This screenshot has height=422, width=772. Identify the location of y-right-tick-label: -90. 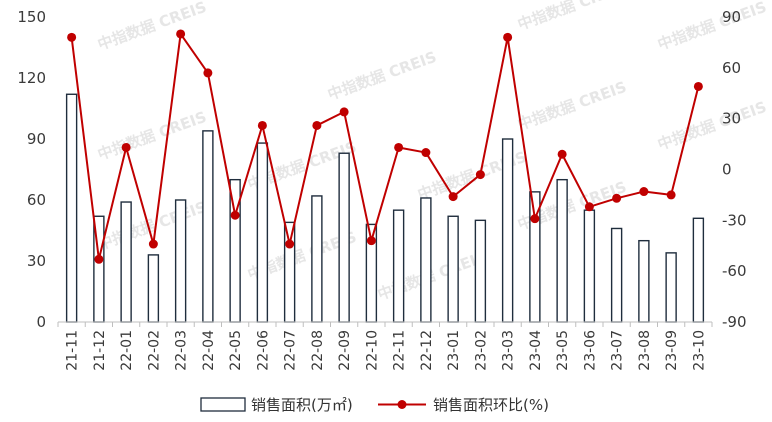
(734, 322).